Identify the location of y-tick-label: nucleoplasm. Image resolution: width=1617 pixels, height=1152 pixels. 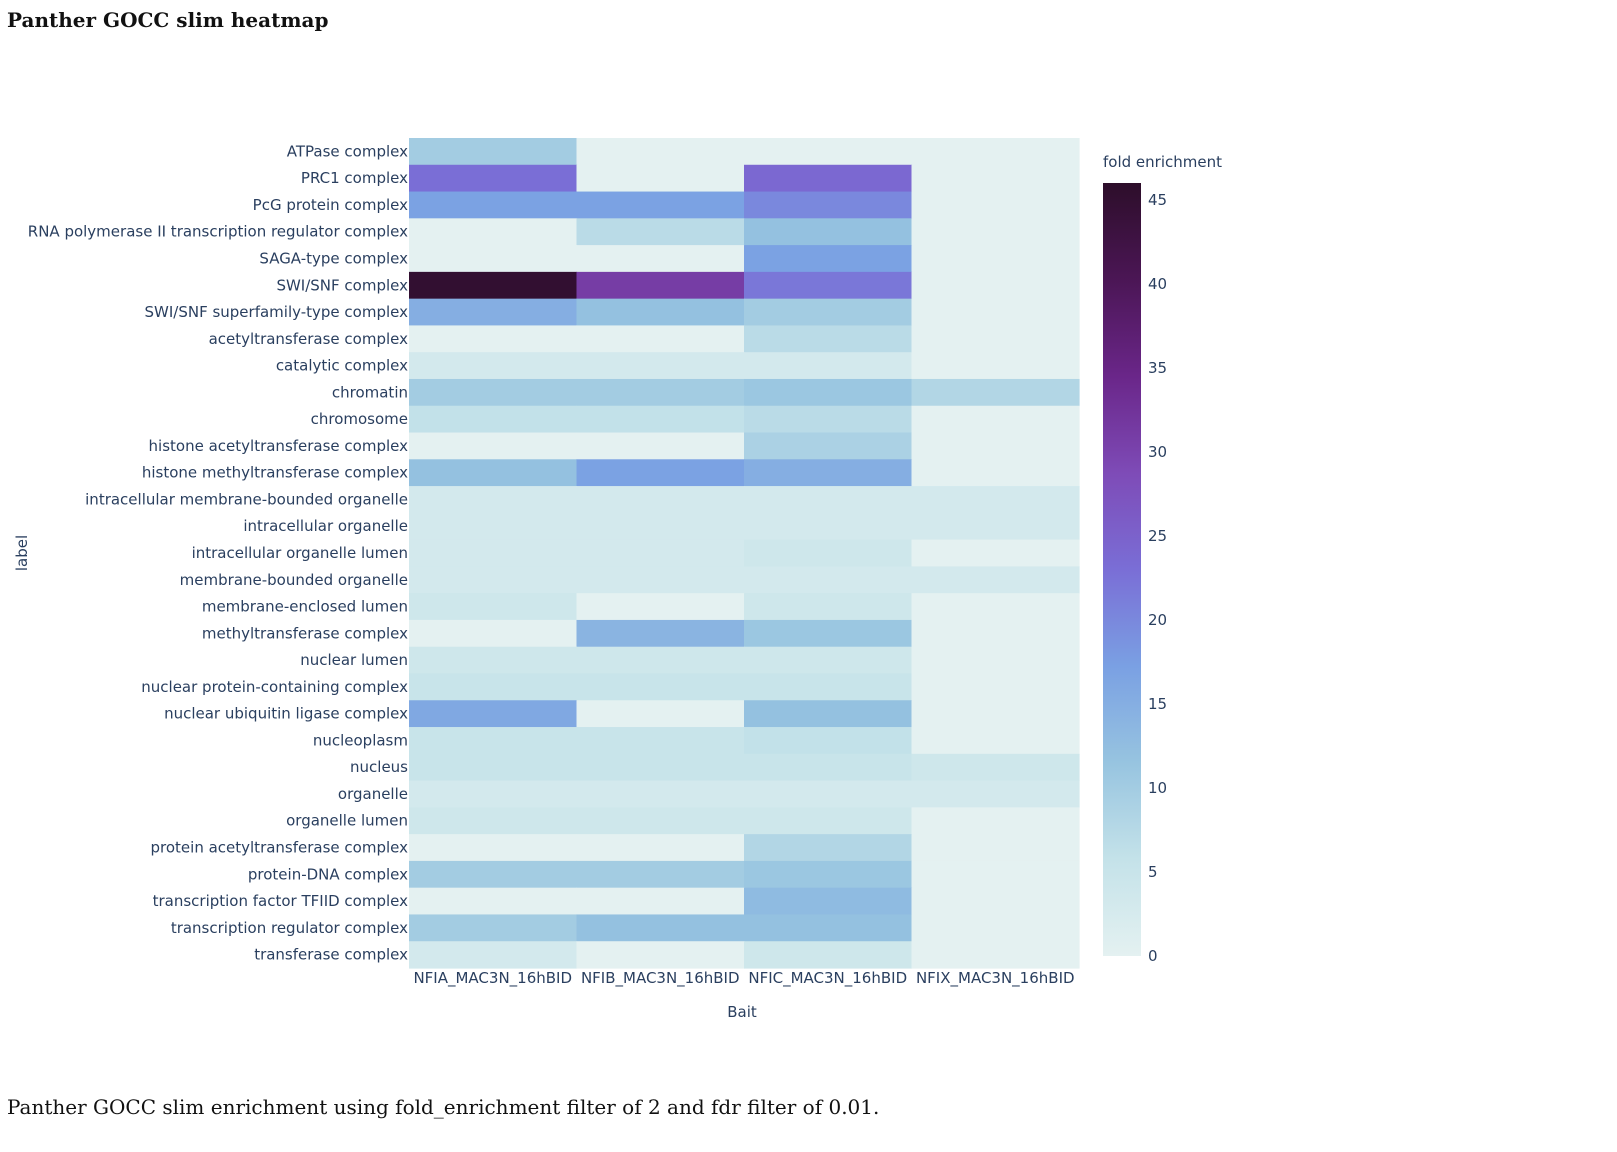
(360, 740).